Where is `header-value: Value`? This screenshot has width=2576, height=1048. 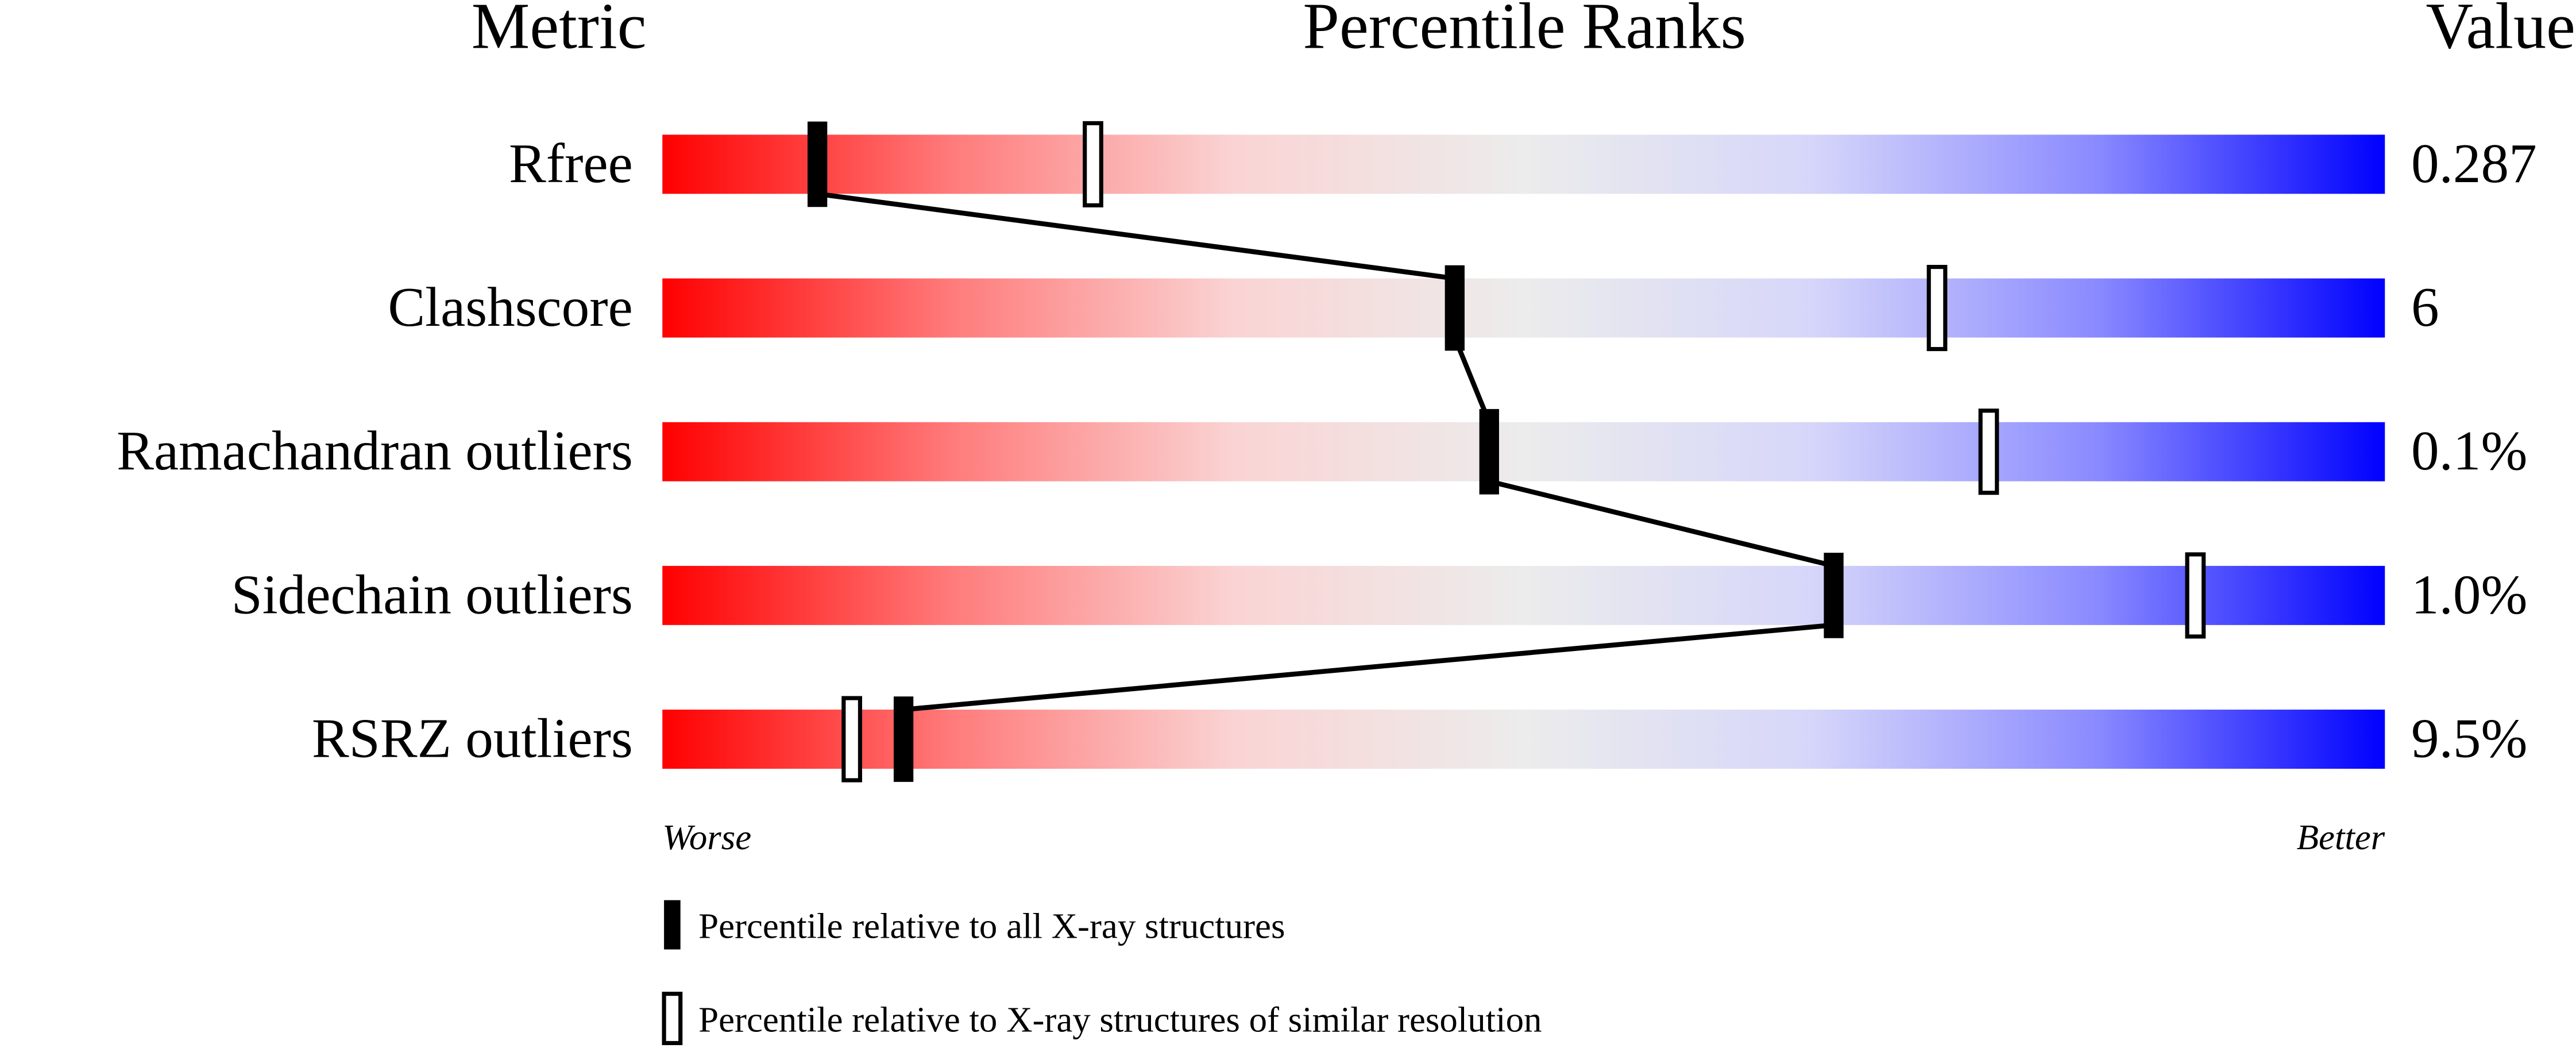 header-value: Value is located at coordinates (2500, 31).